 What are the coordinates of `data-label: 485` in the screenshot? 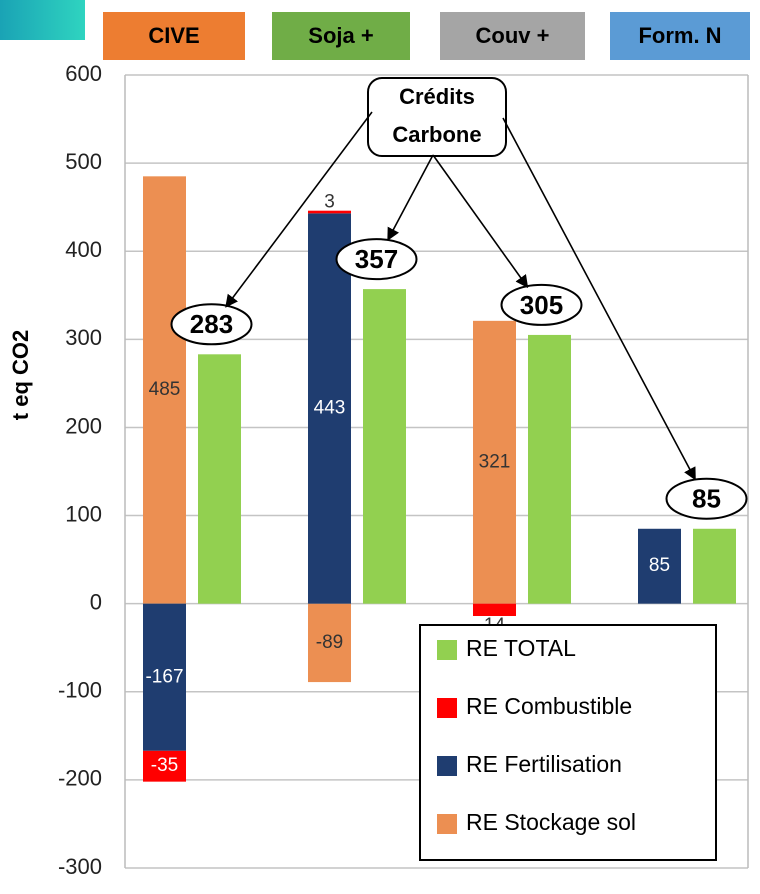 It's located at (165, 389).